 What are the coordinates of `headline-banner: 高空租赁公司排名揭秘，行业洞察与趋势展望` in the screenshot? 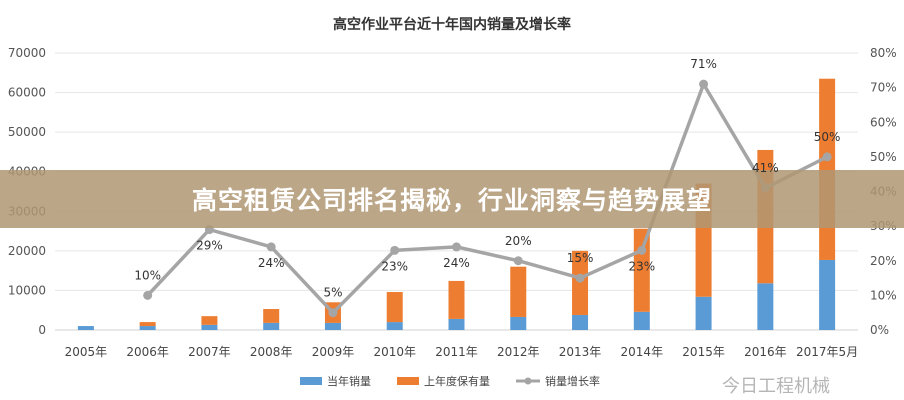 It's located at (452, 199).